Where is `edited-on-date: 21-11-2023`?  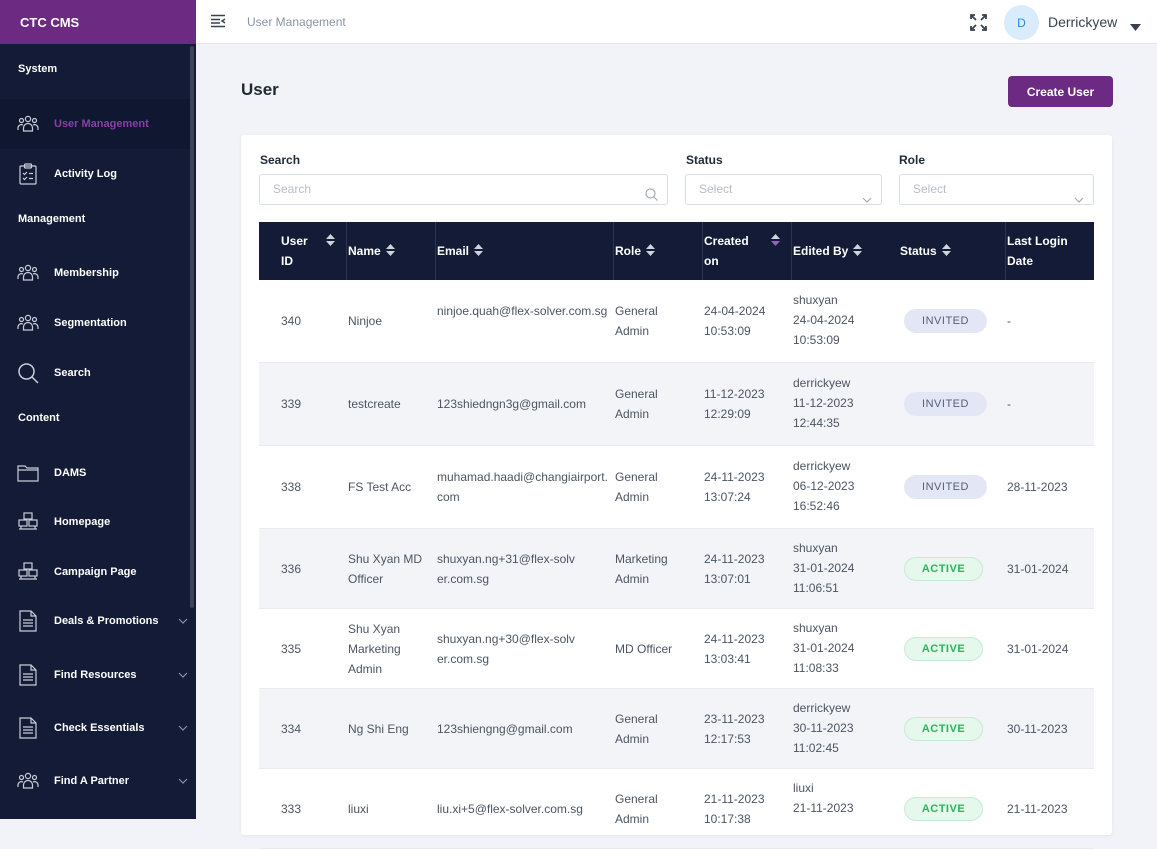
edited-on-date: 21-11-2023 is located at coordinates (823, 808).